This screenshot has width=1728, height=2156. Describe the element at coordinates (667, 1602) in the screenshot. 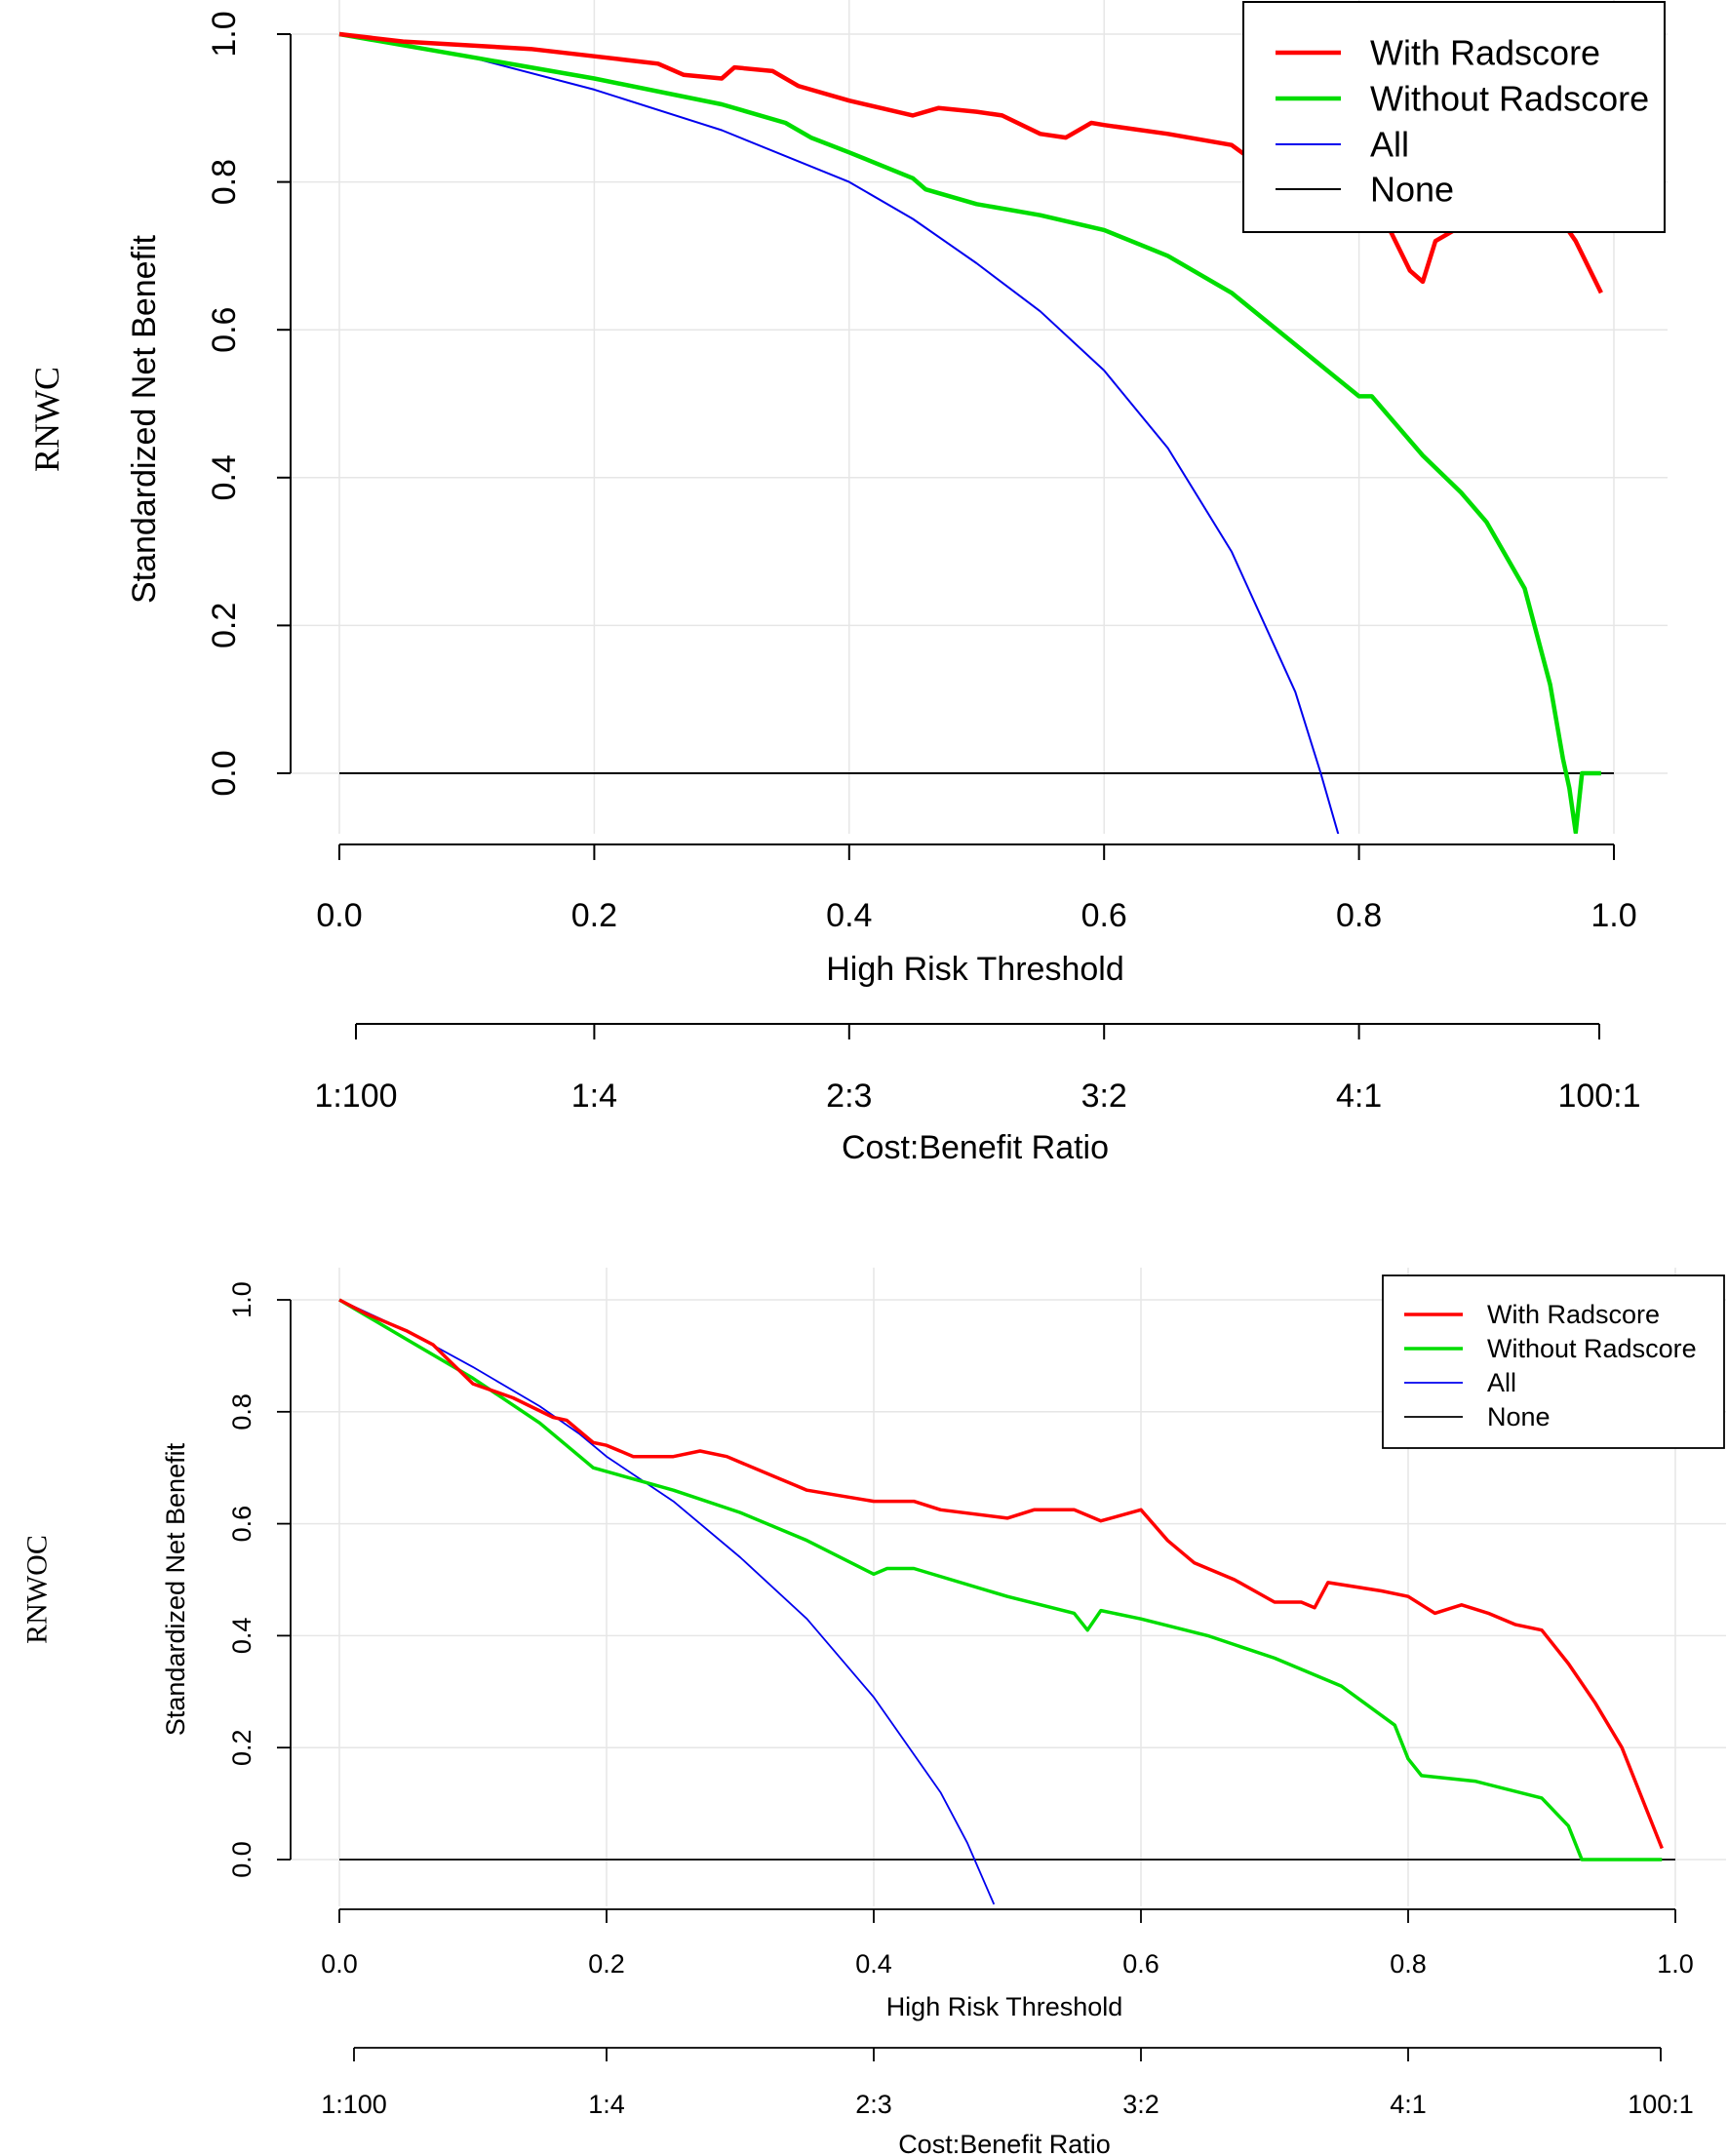

I see `series-line-all` at that location.